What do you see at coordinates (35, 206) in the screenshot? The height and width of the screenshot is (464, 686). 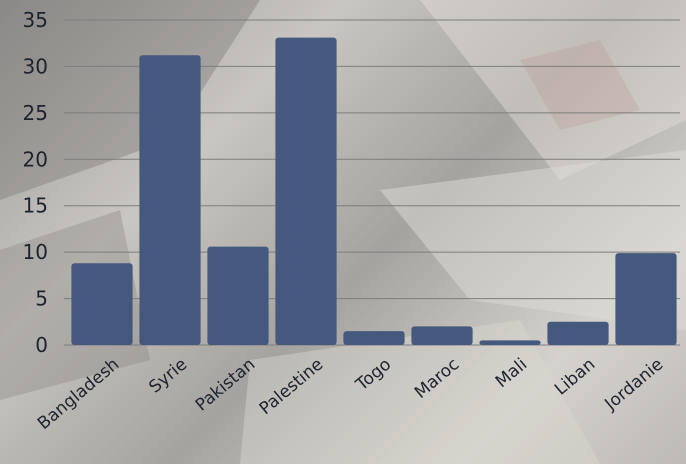 I see `y-tick-label-15: 15` at bounding box center [35, 206].